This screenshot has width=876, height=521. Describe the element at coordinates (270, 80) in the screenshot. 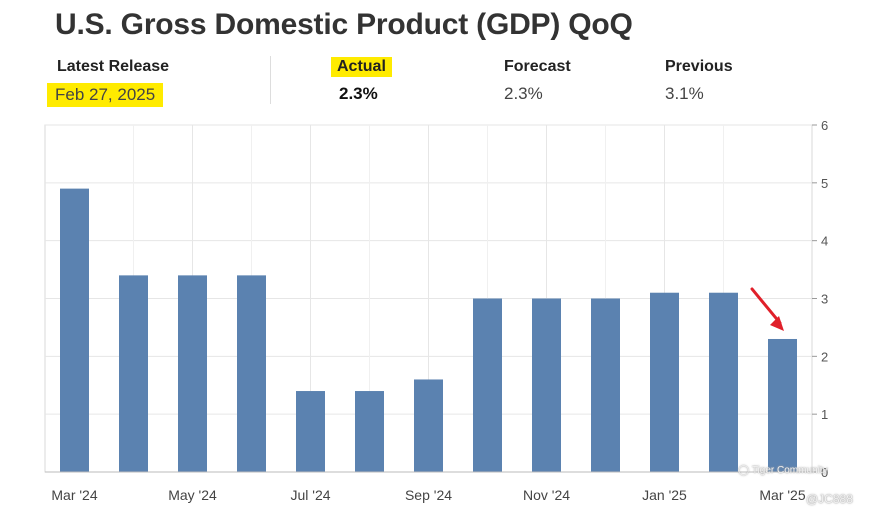

I see `stats-divider` at that location.